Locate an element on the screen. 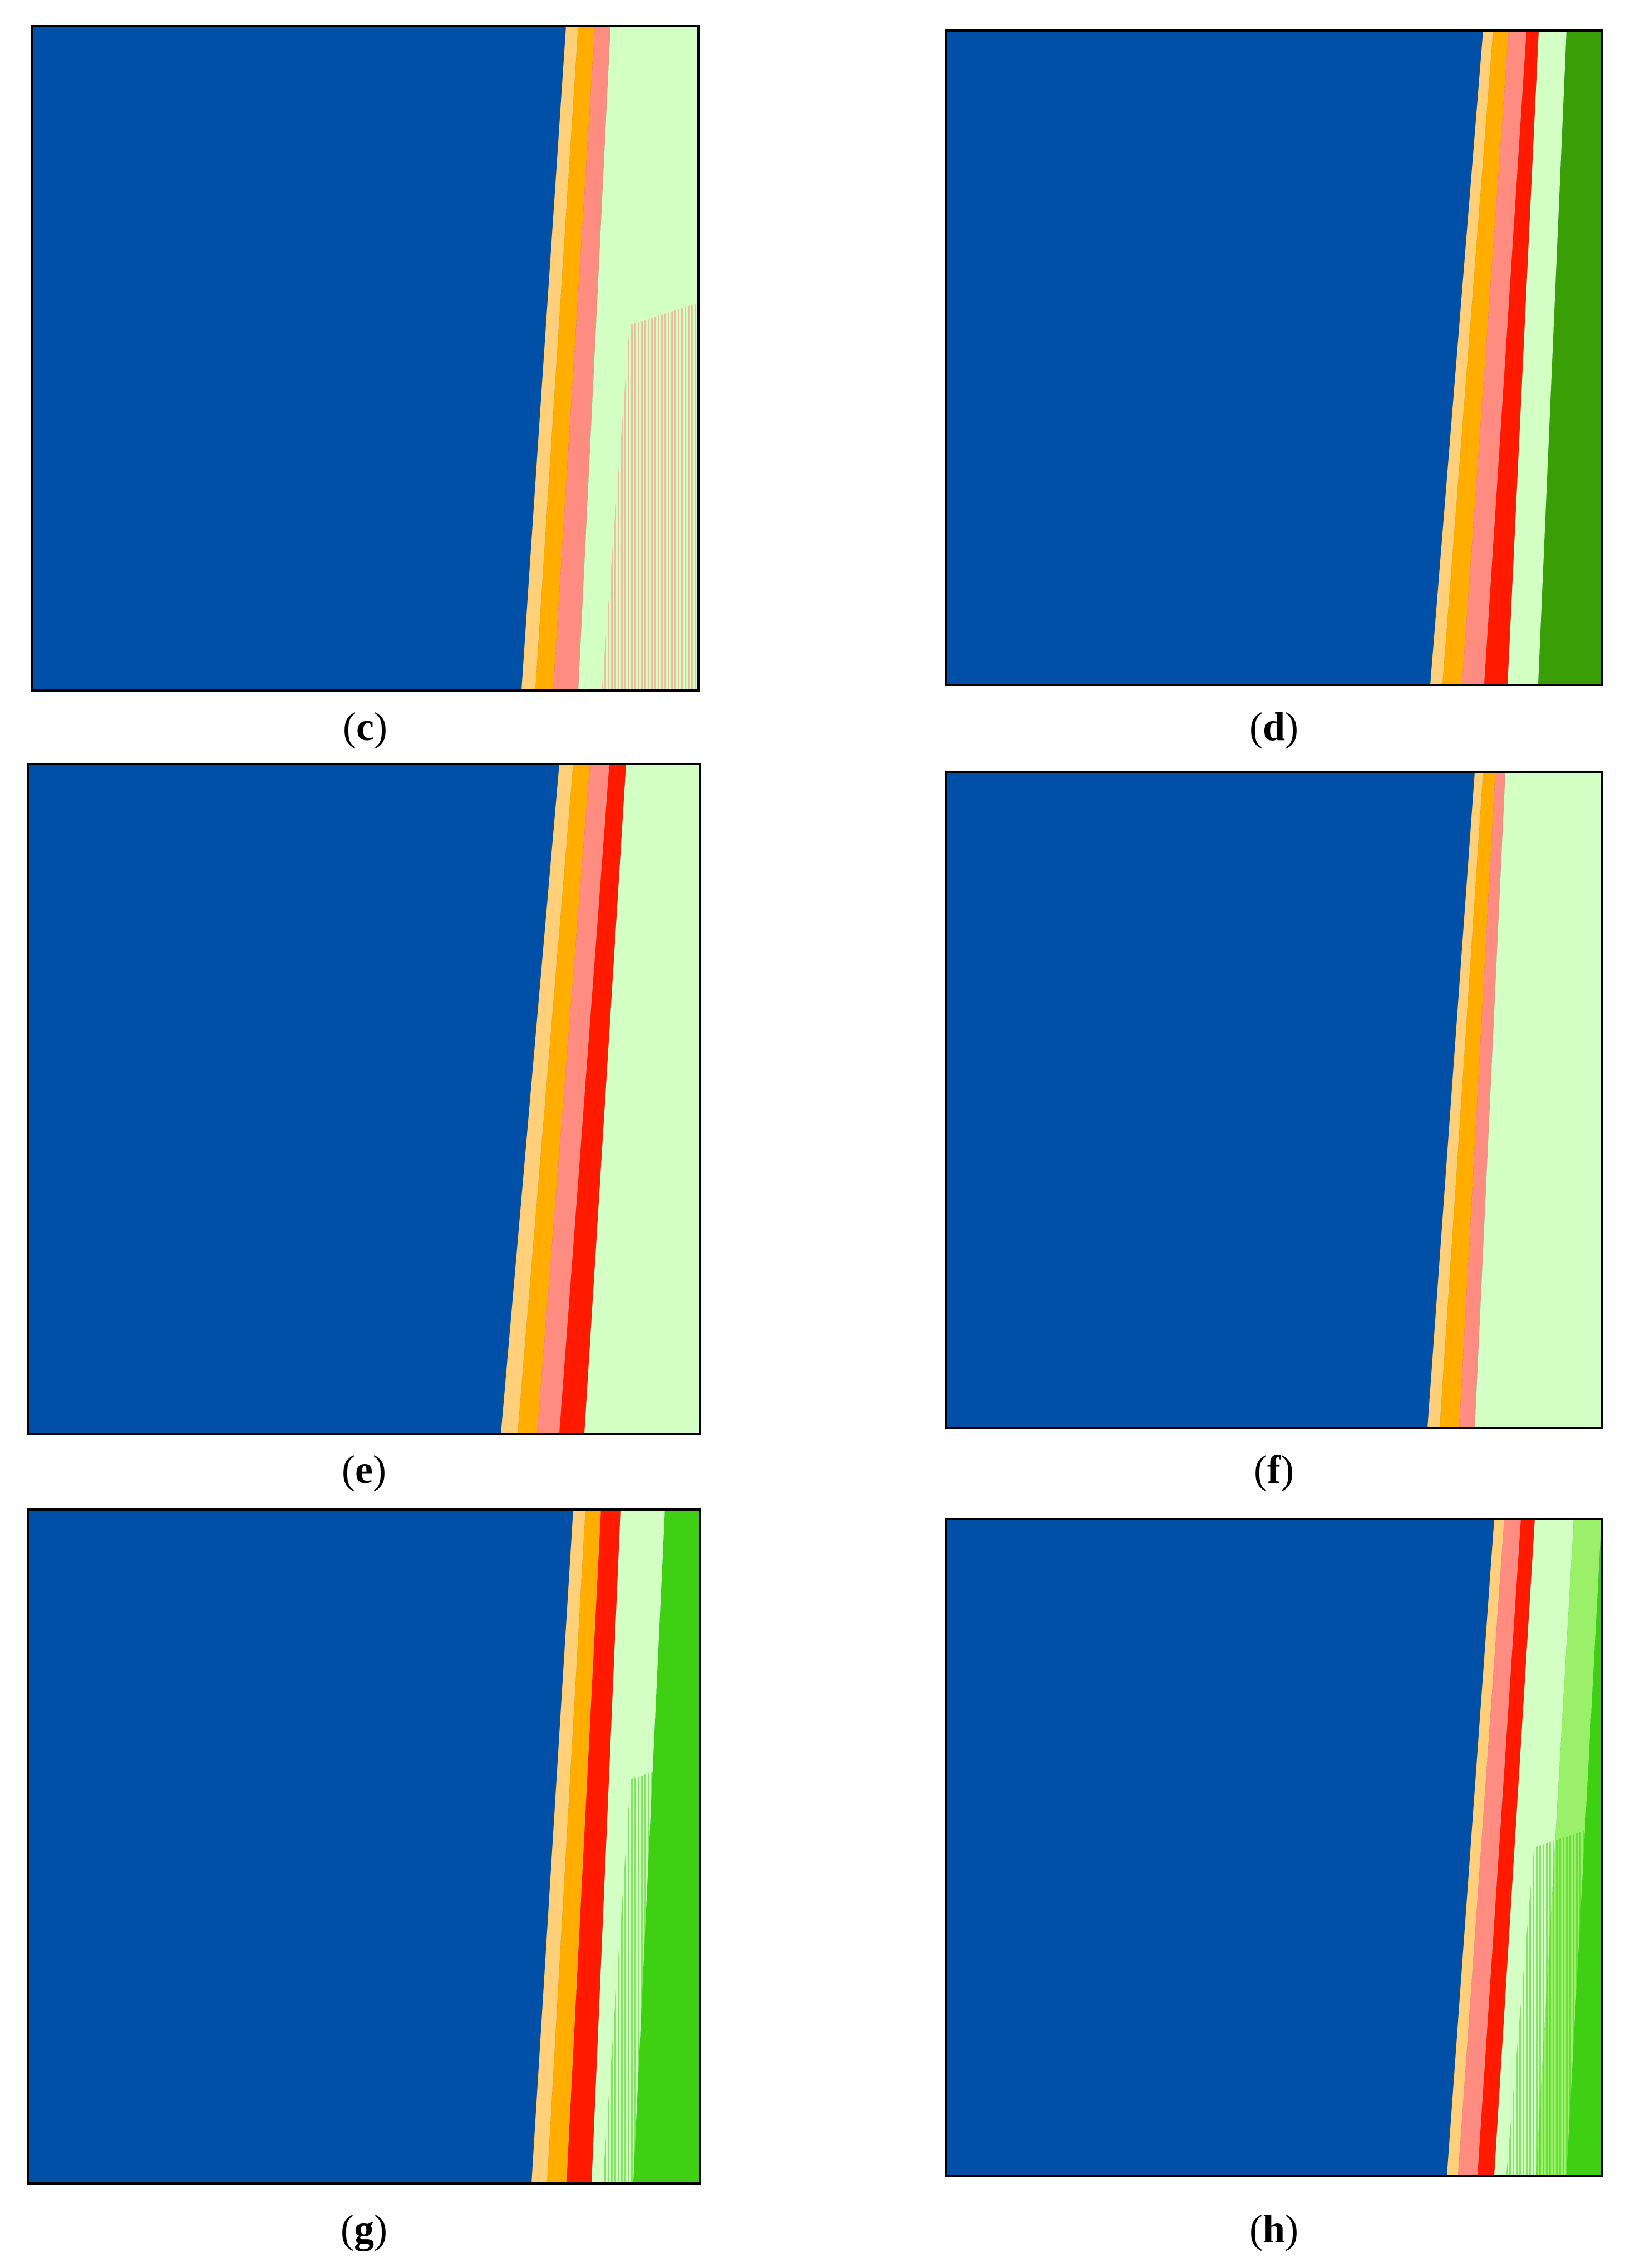  panel-h-frame is located at coordinates (1274, 1848).